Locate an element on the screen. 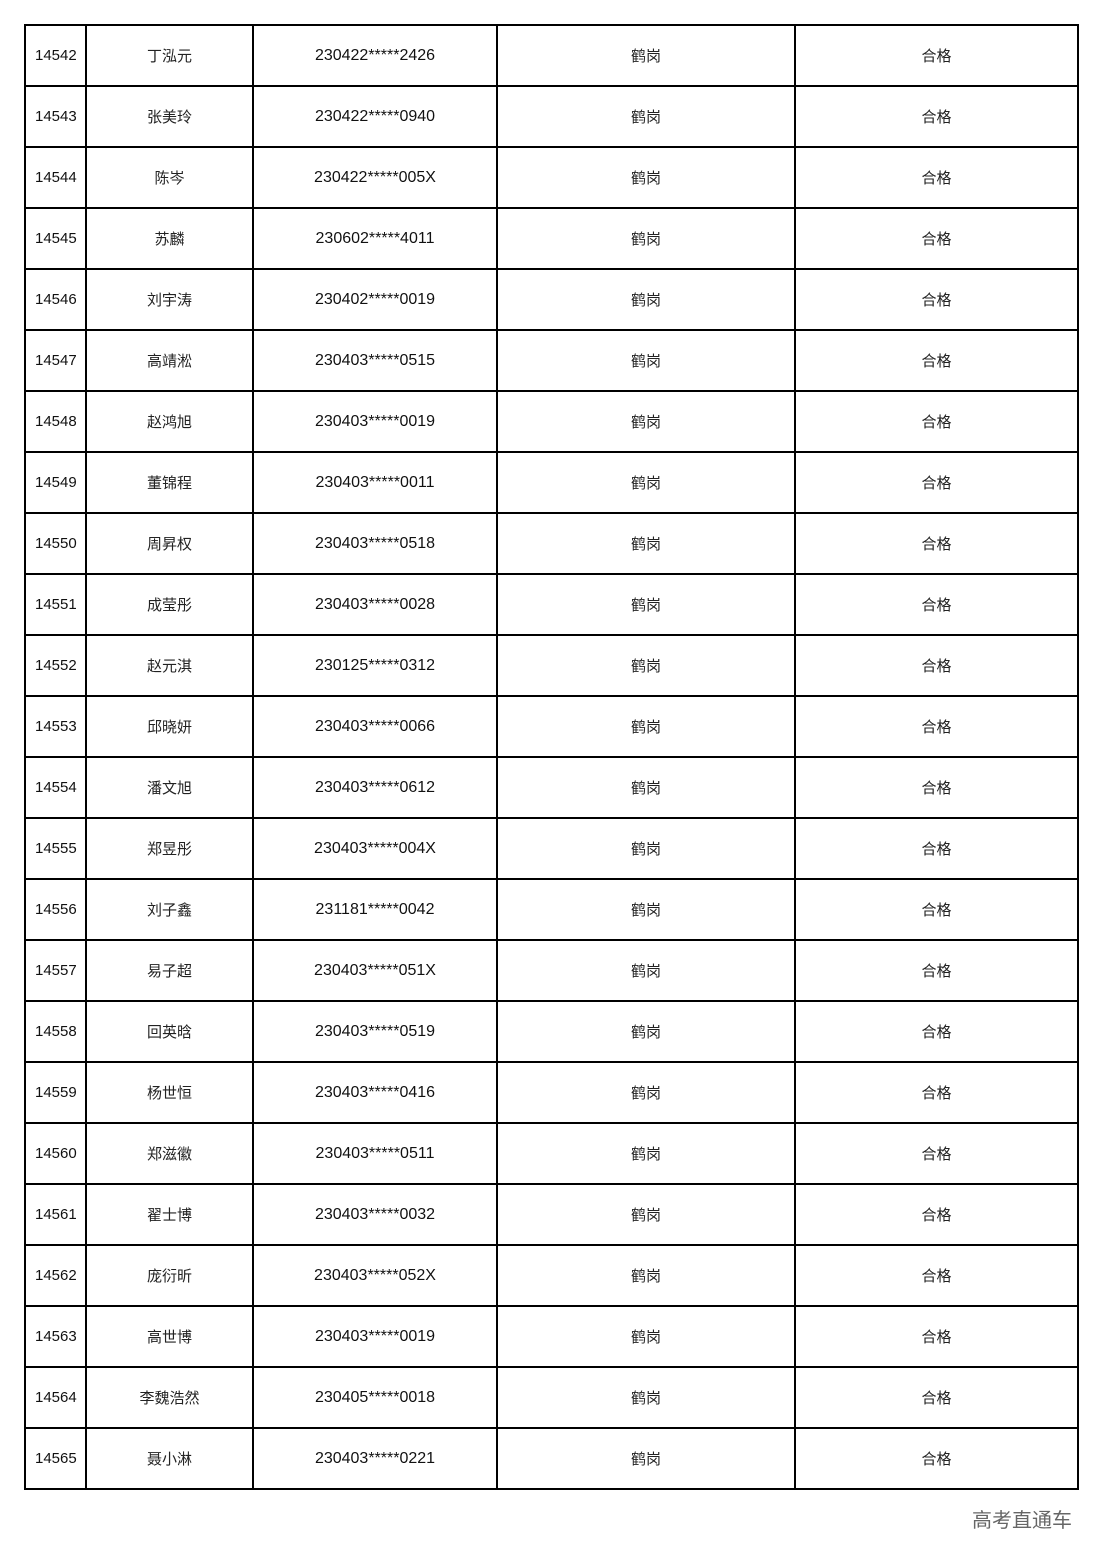 This screenshot has width=1102, height=1559. cell-no: 14555 is located at coordinates (55, 848).